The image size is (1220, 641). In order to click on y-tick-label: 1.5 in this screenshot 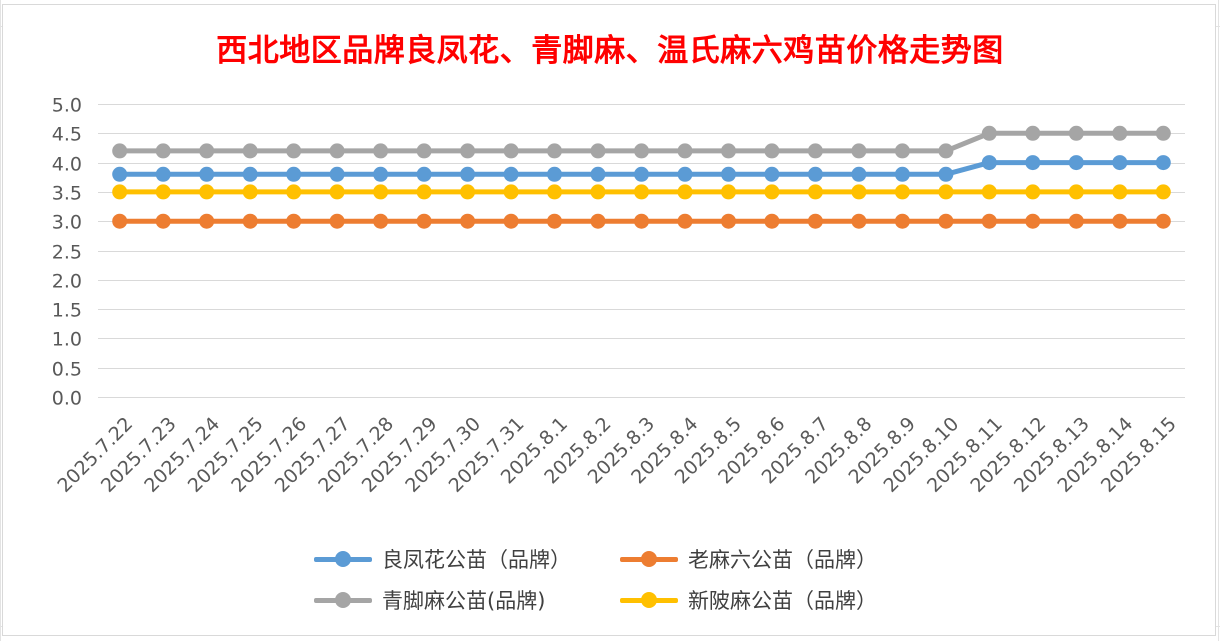, I will do `click(67, 311)`.